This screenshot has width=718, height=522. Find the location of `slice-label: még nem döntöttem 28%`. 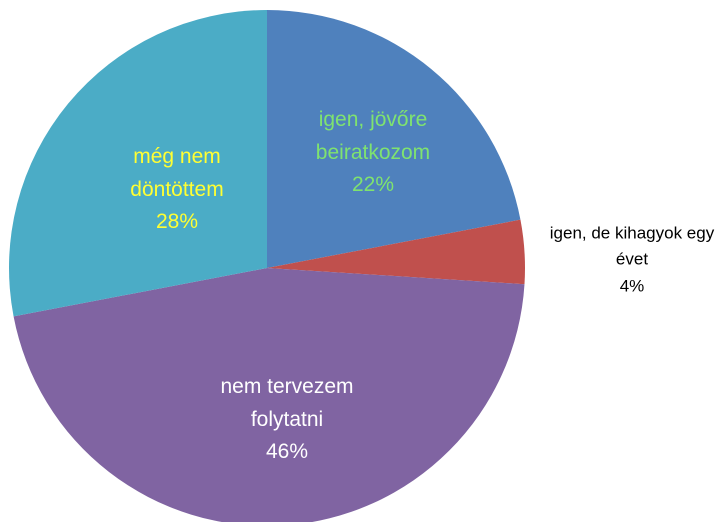

slice-label: még nem döntöttem 28% is located at coordinates (177, 190).